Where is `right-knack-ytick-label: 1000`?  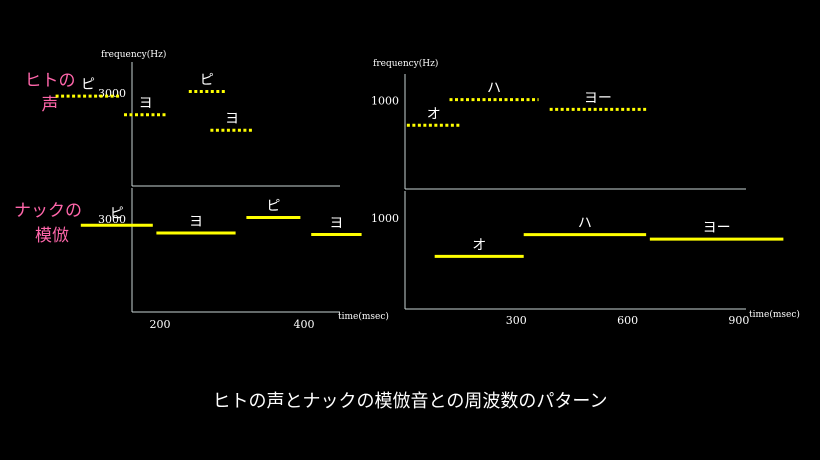
right-knack-ytick-label: 1000 is located at coordinates (385, 218).